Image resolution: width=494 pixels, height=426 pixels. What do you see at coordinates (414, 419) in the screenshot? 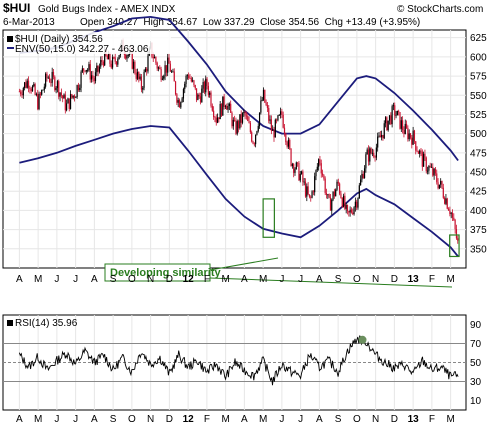
I see `x-tick-label: 13` at bounding box center [414, 419].